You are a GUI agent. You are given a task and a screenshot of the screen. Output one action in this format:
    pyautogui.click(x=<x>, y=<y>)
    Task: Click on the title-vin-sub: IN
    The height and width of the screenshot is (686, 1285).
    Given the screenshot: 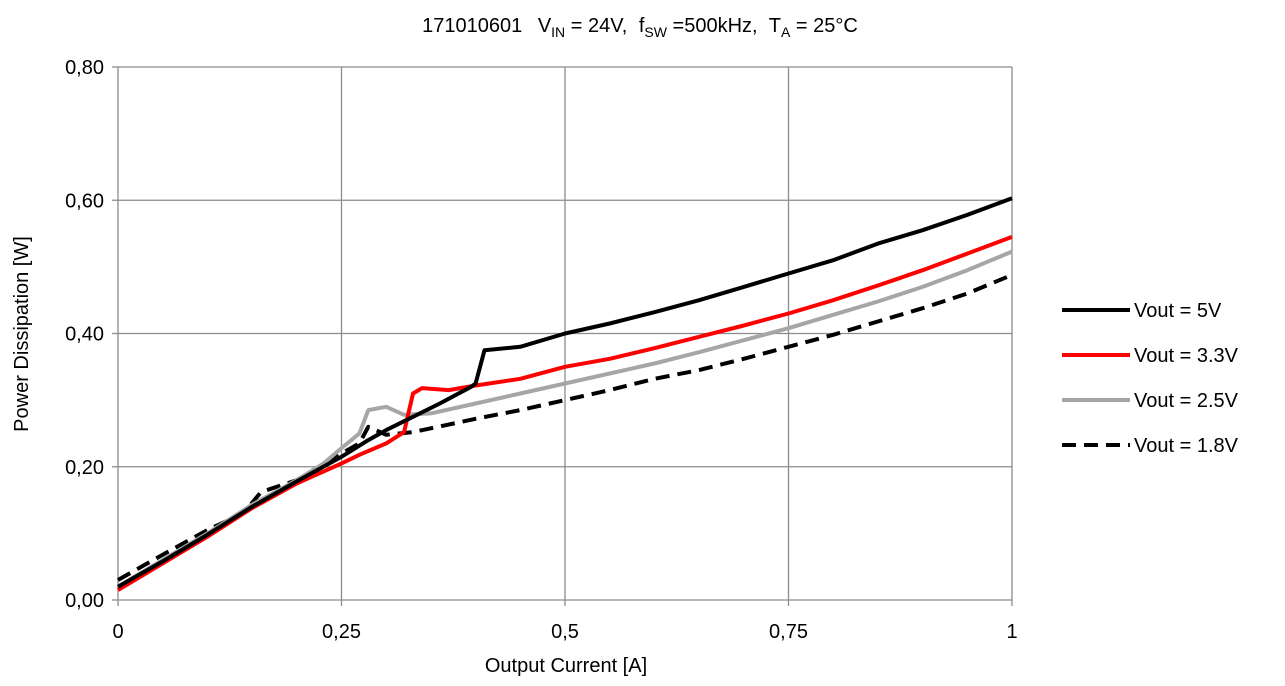 What is the action you would take?
    pyautogui.click(x=558, y=32)
    